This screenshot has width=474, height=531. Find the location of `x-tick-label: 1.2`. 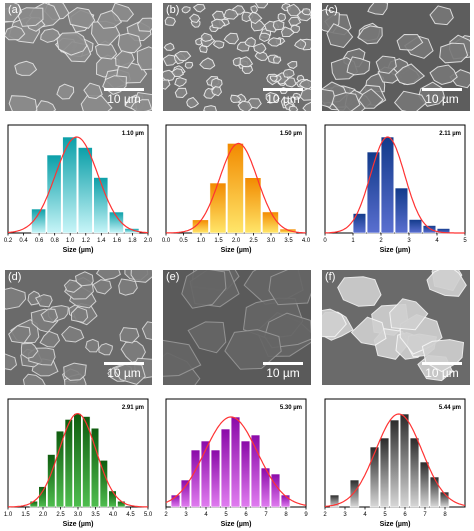

x-tick-label: 1.2 is located at coordinates (86, 241).